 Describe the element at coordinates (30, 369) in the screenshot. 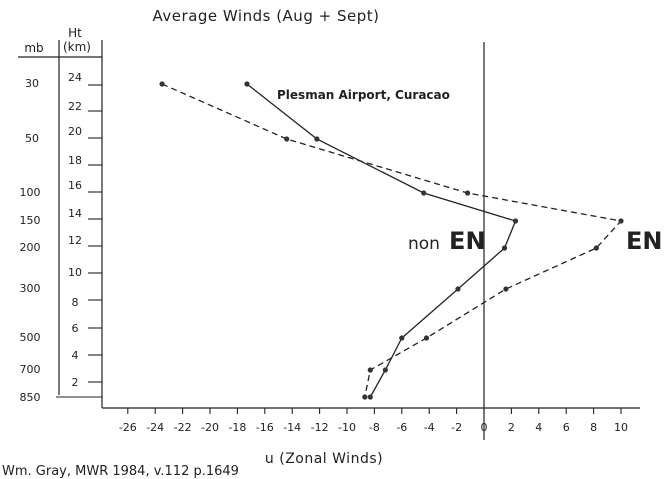

I see `pressure-tick-label: 700` at that location.